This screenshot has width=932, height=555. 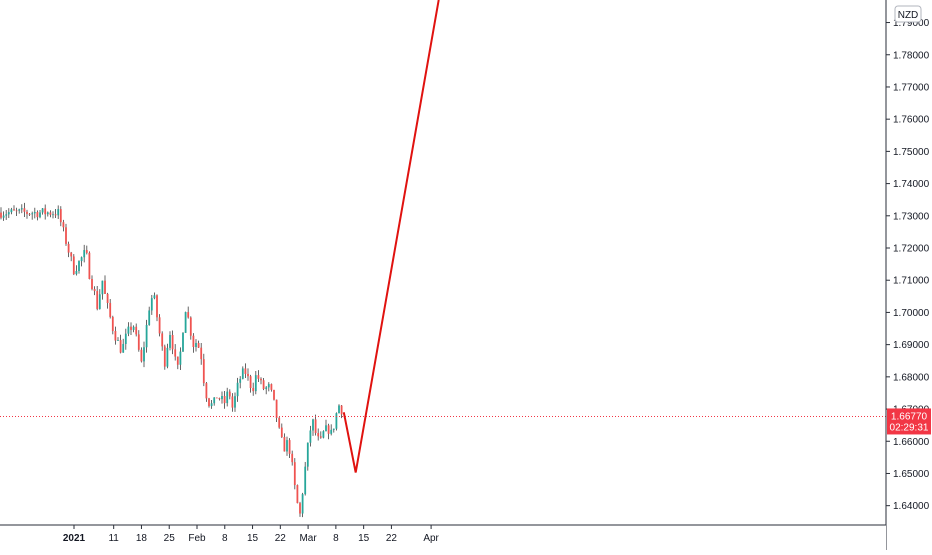 I want to click on time-axis-ticks: 2021 11 18 25 Feb 8 15 22 Mar 8 15 22 Apr, so click(x=251, y=534).